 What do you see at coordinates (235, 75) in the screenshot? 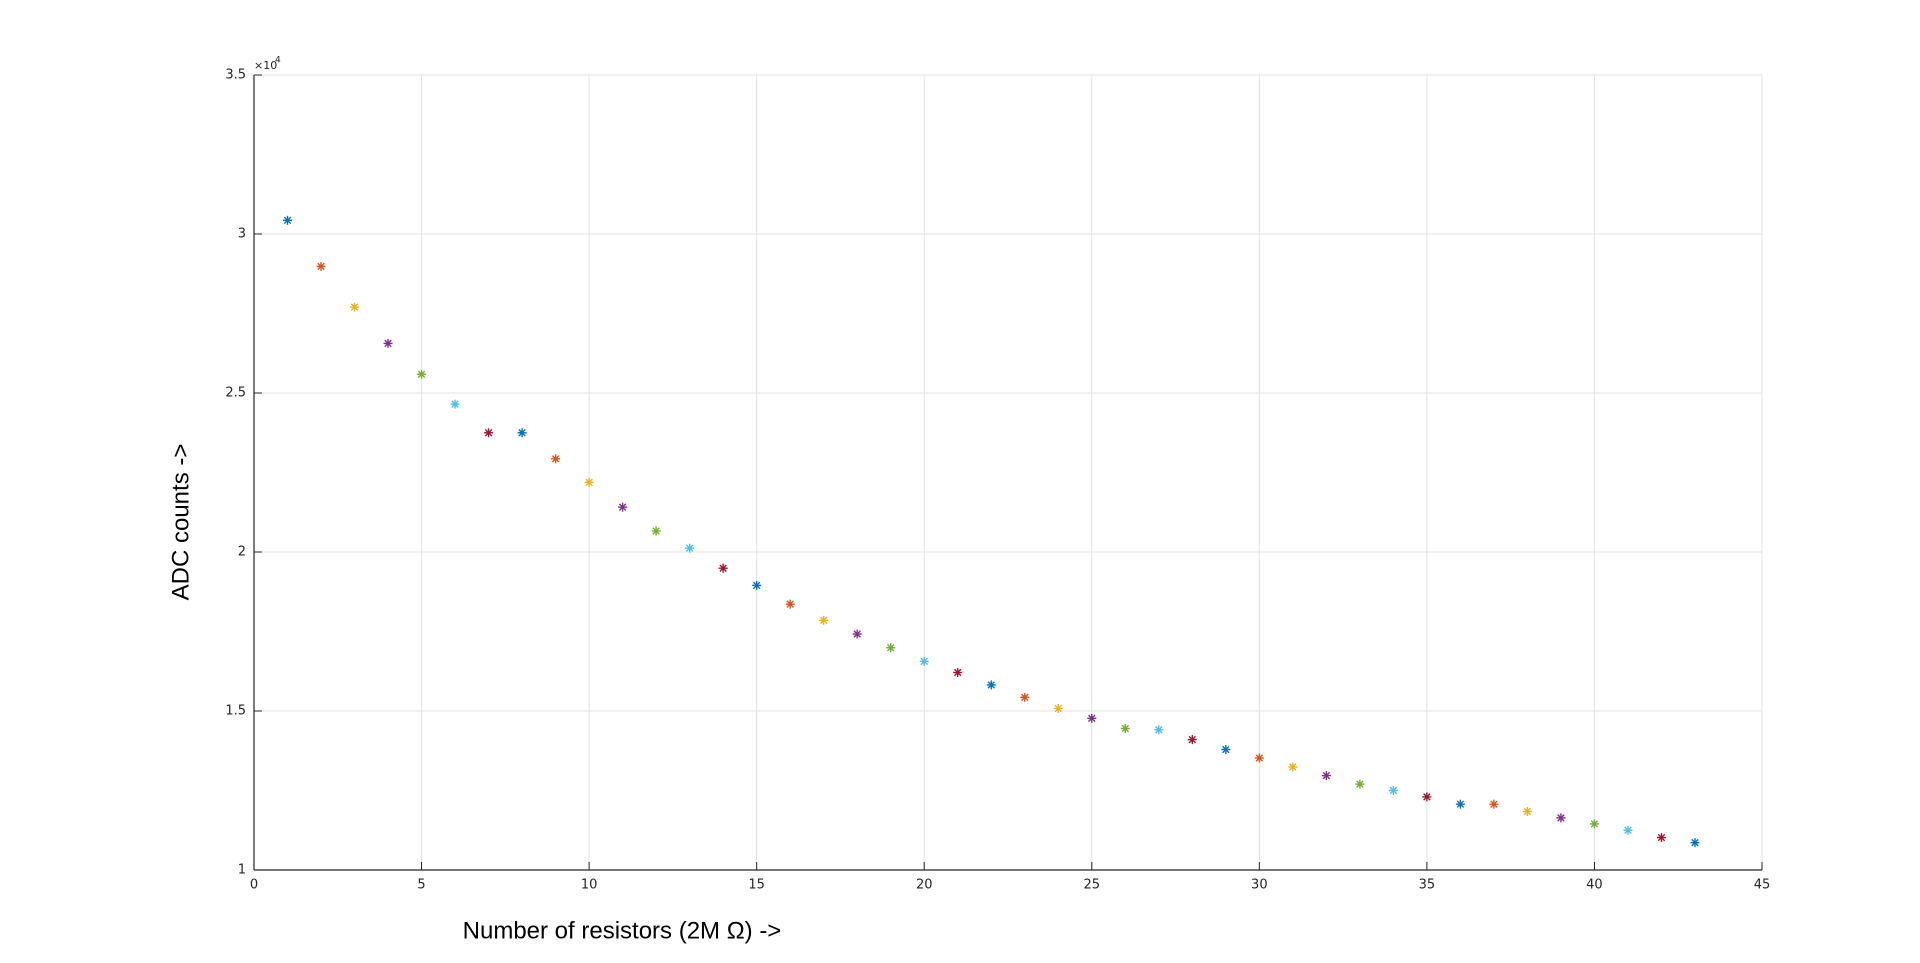
I see `y-tick-label: 3.5` at bounding box center [235, 75].